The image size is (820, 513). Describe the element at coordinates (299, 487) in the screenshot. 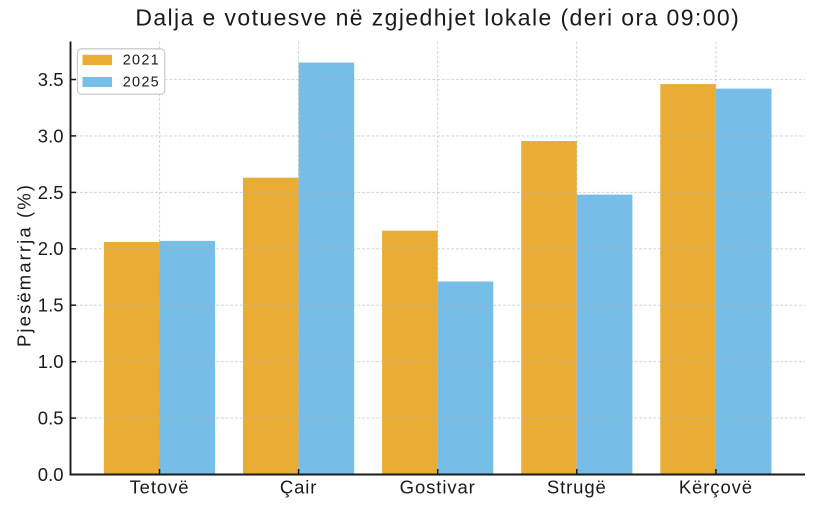

I see `svg-text: Çair` at that location.